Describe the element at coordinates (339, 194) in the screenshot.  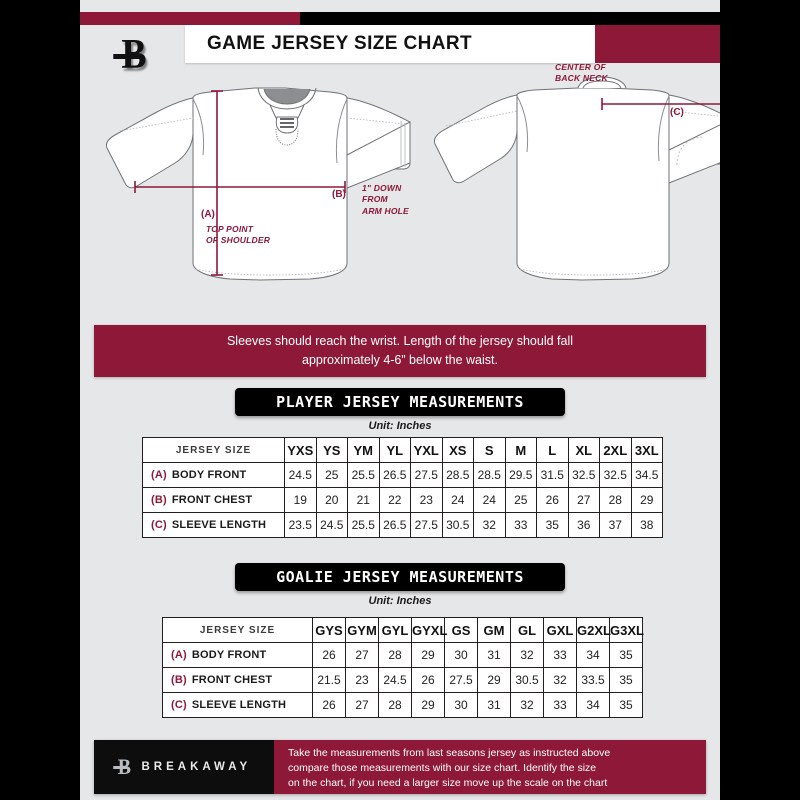
I see `label-b: (B)` at that location.